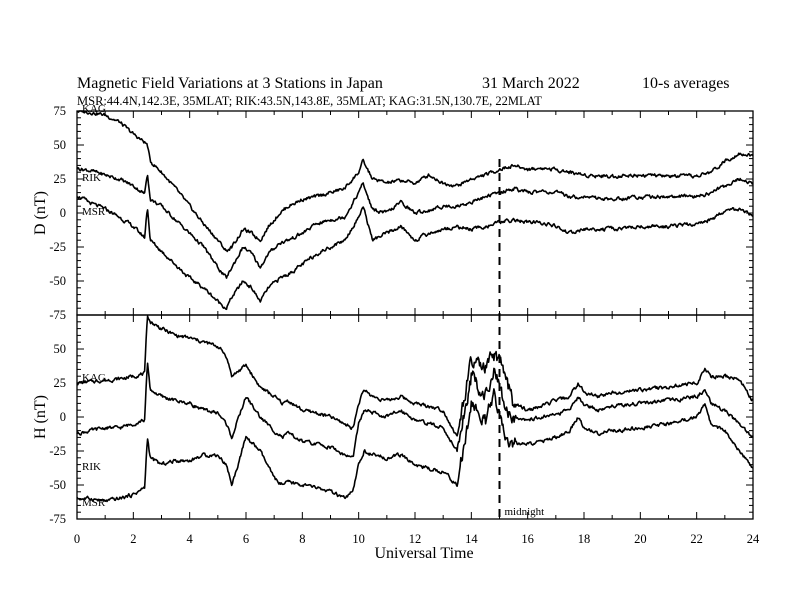 The width and height of the screenshot is (792, 612). Describe the element at coordinates (753, 539) in the screenshot. I see `x-tick-label: 24` at that location.